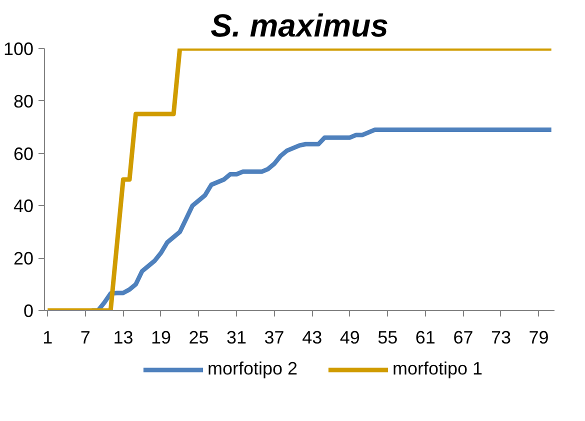  Describe the element at coordinates (85, 338) in the screenshot. I see `x-tick-label: 7` at that location.